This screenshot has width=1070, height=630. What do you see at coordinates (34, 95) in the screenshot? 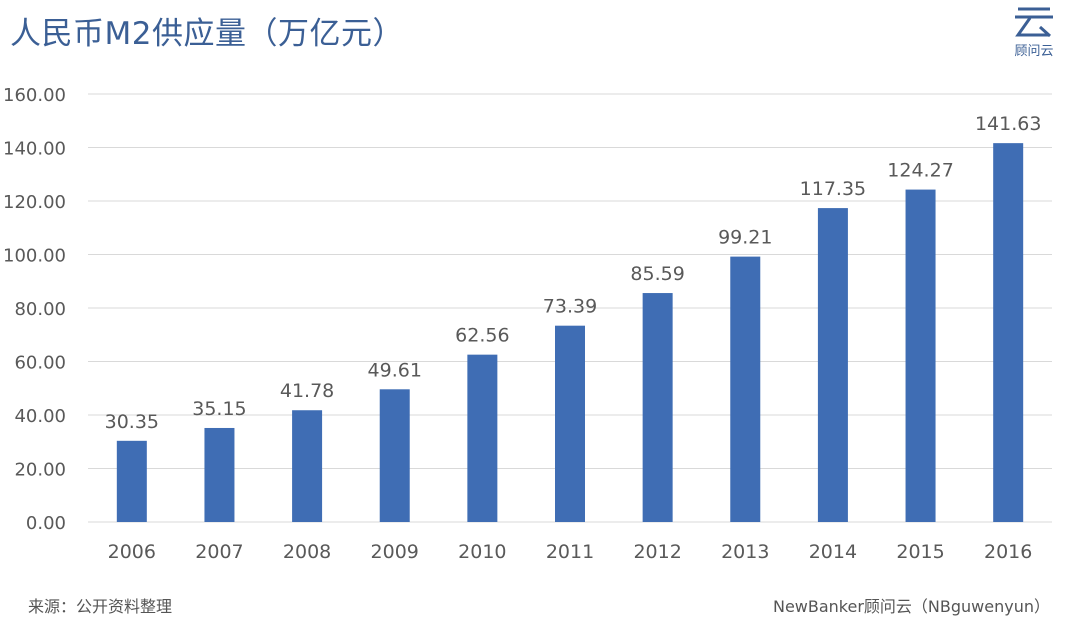
I see `y-tick-label: 160.00` at bounding box center [34, 95].